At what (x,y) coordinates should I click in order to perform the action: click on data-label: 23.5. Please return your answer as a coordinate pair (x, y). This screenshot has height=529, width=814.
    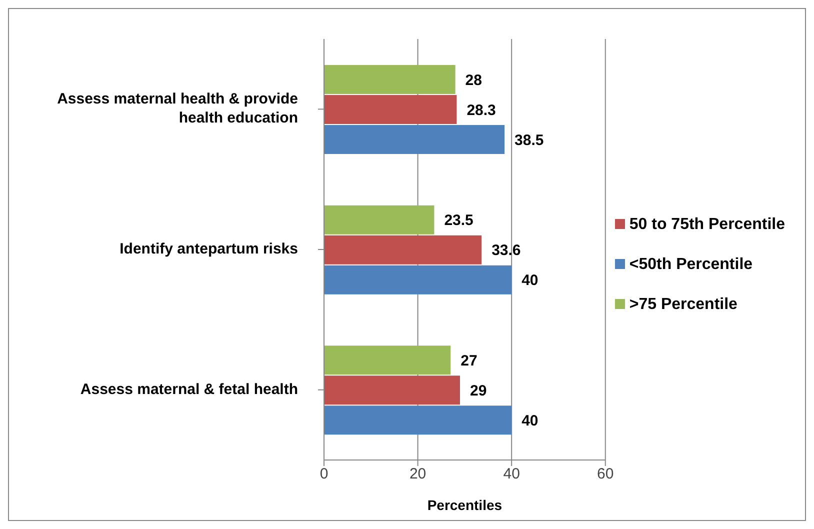
    Looking at the image, I should click on (459, 221).